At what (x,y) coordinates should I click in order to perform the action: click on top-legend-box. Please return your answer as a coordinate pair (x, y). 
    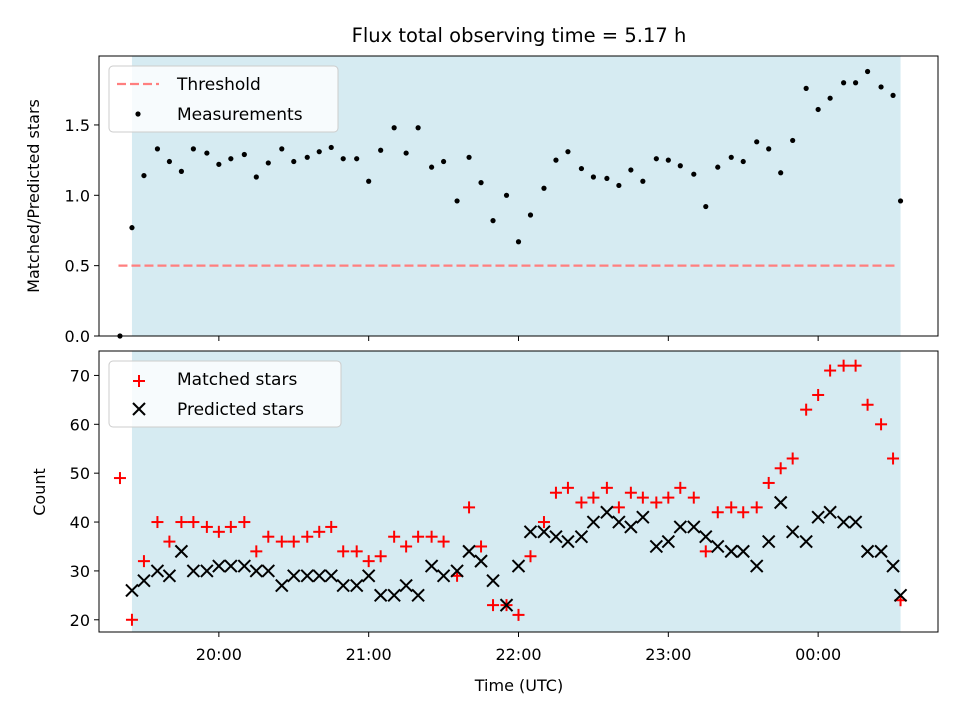
    Looking at the image, I should click on (223, 99).